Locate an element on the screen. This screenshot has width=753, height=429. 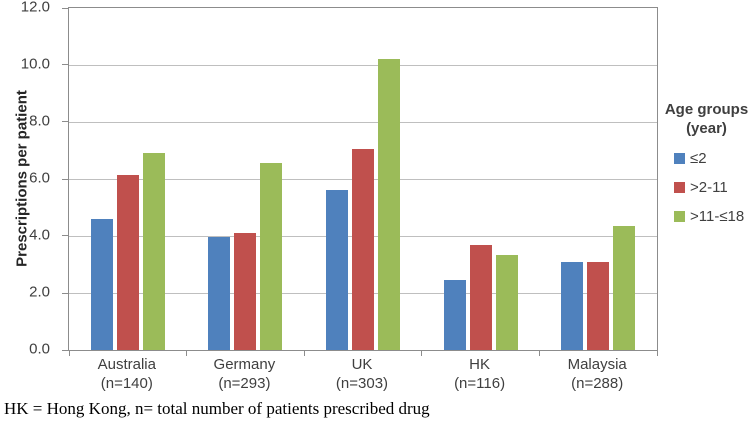
bar-hk-age->11-≤18 is located at coordinates (506, 302).